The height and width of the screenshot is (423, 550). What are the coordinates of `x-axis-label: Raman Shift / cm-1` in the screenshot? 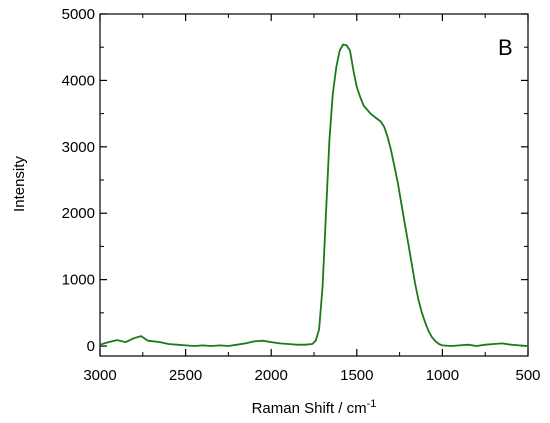 It's located at (314, 407).